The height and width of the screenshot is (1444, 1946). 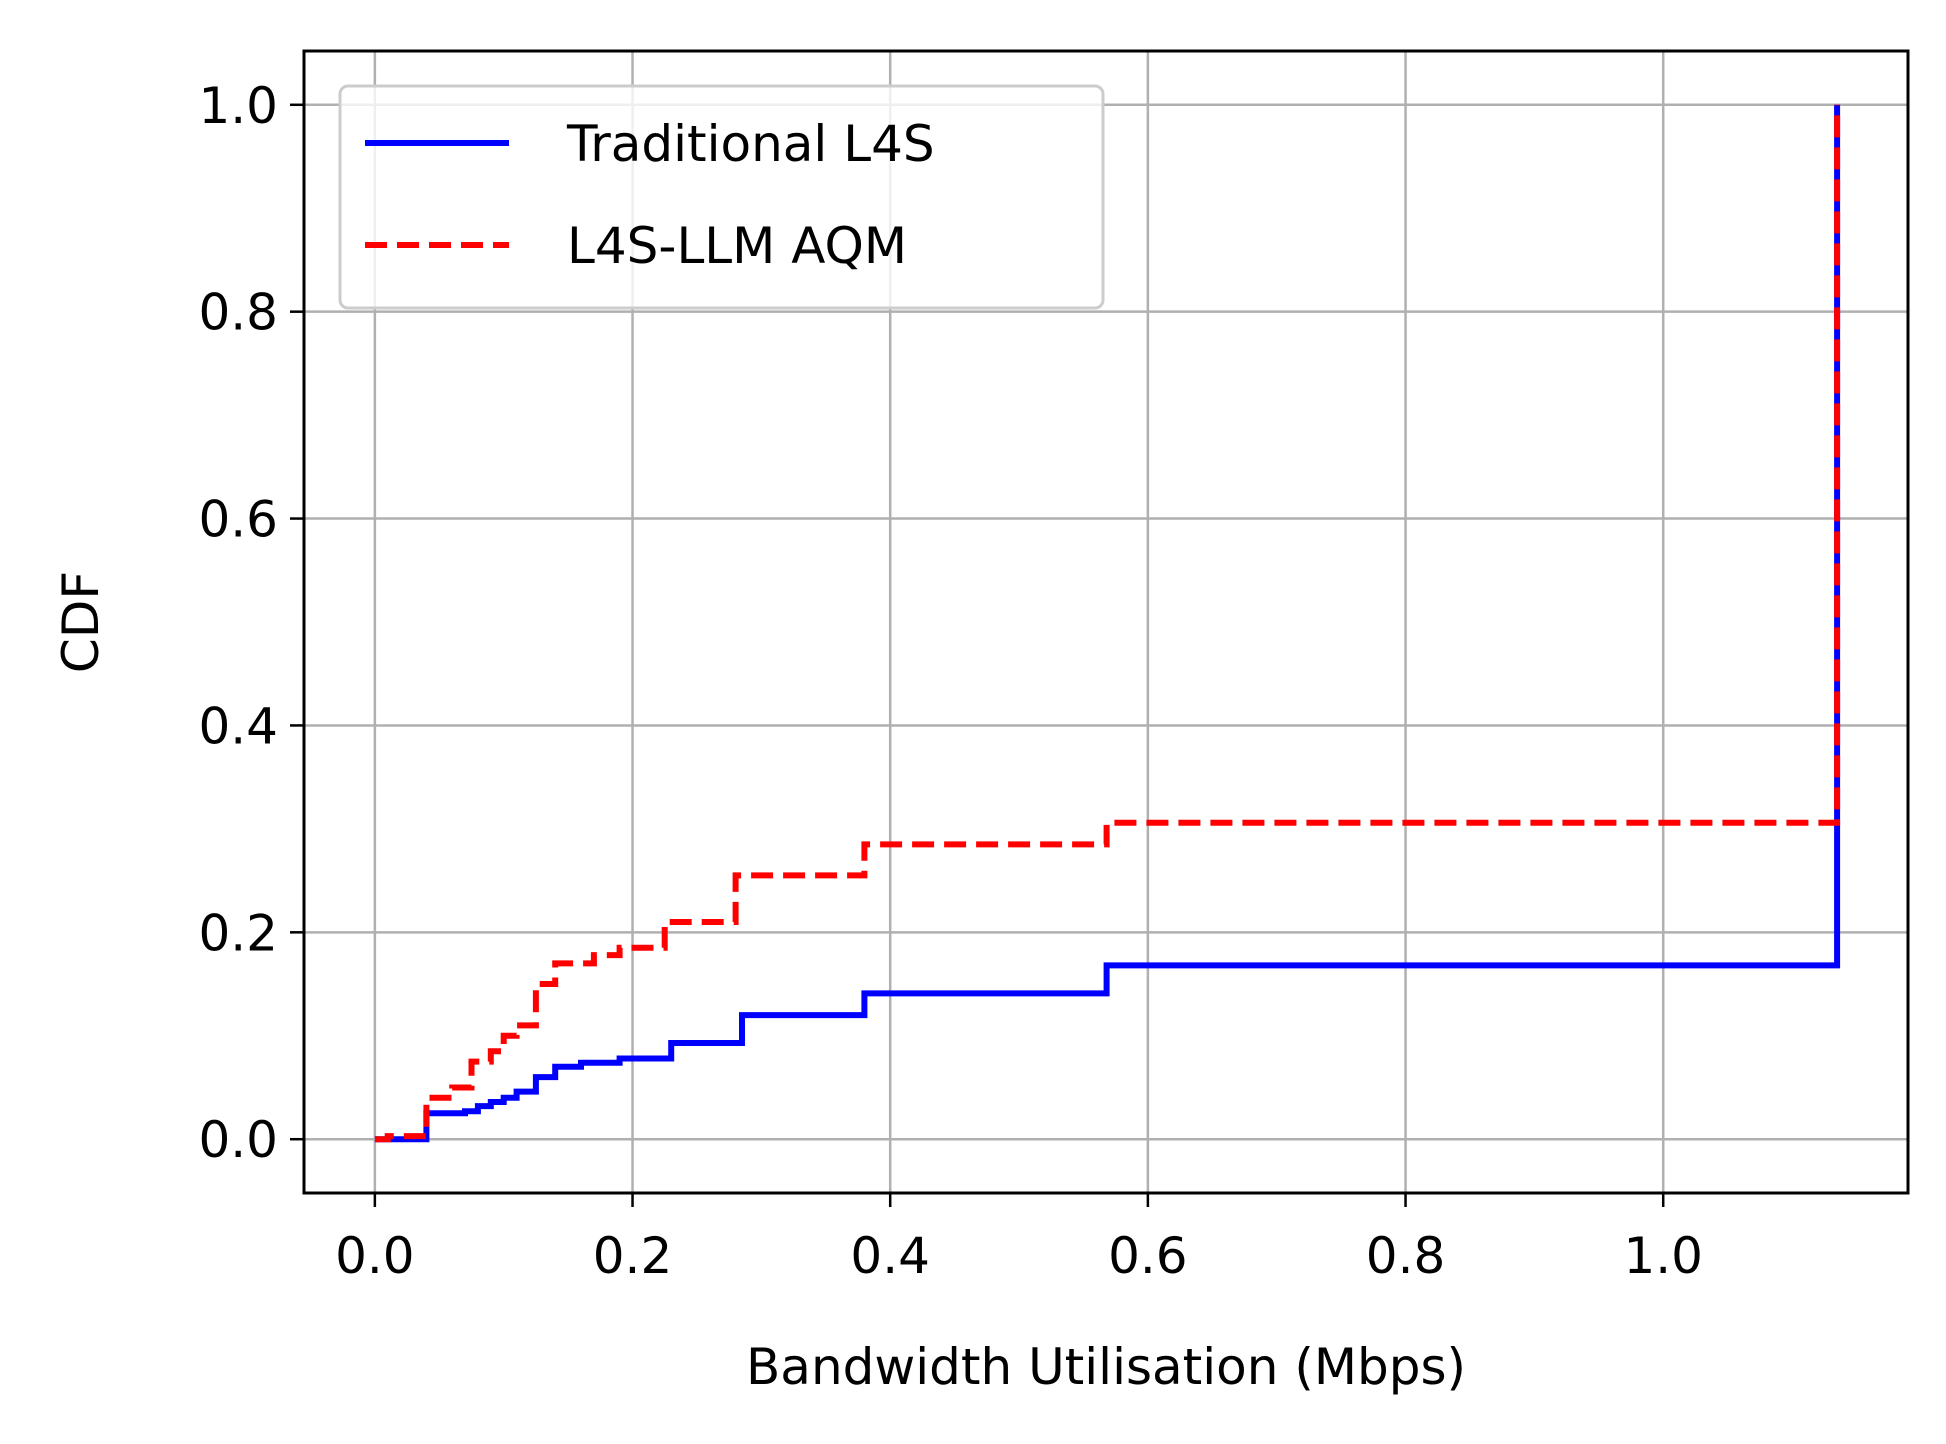 I want to click on x-tick-label: 0.2, so click(x=633, y=1256).